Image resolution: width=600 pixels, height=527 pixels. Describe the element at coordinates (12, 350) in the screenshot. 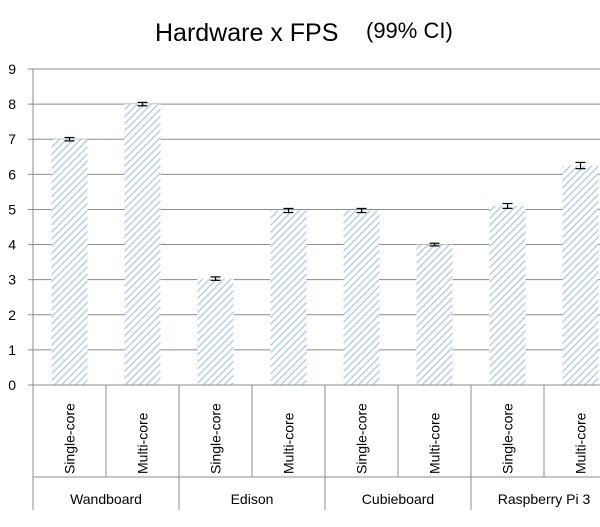

I see `y-tick-label: 1` at that location.